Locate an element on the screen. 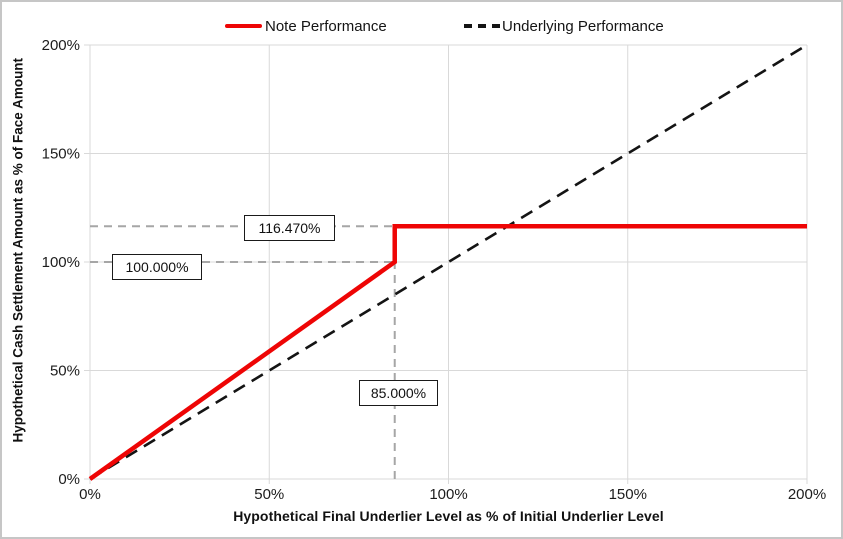  legend-item-note-performance: Note Performance is located at coordinates (306, 26).